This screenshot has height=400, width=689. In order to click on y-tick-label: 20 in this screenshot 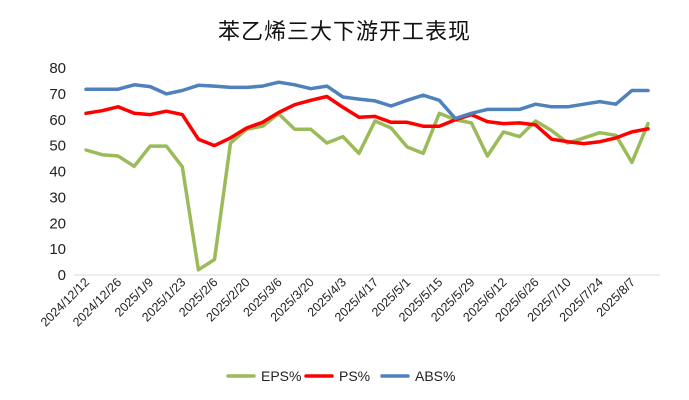, I will do `click(57, 223)`.